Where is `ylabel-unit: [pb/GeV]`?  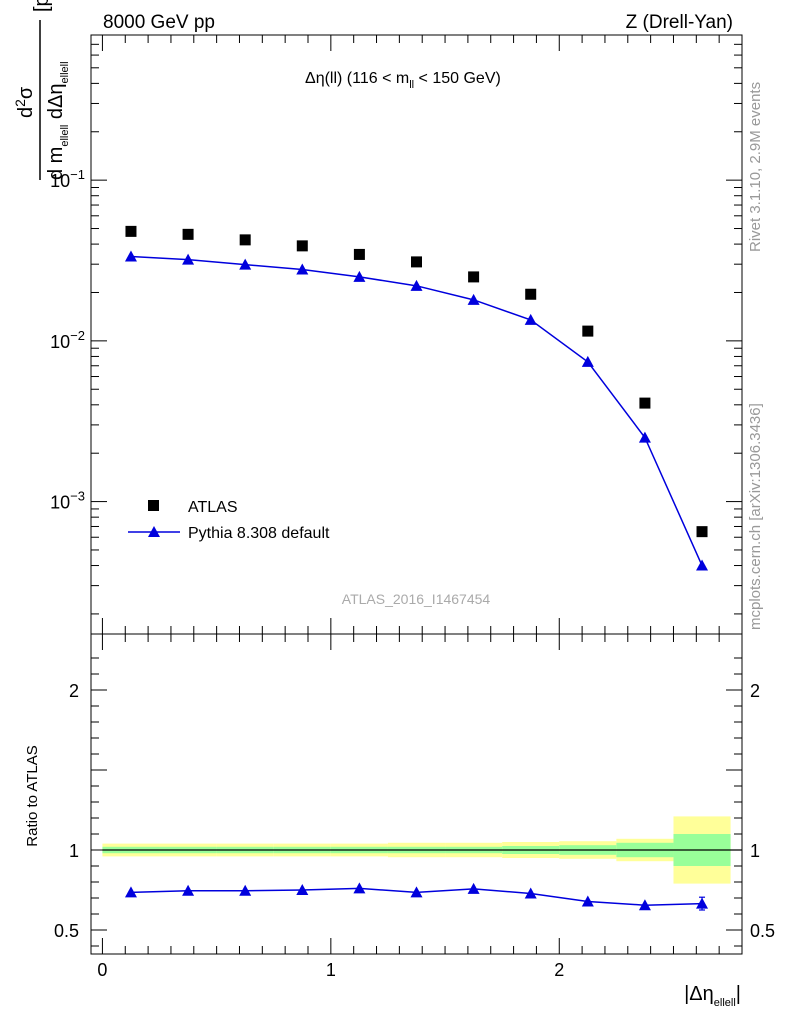 ylabel-unit: [pb/GeV] is located at coordinates (42, 6).